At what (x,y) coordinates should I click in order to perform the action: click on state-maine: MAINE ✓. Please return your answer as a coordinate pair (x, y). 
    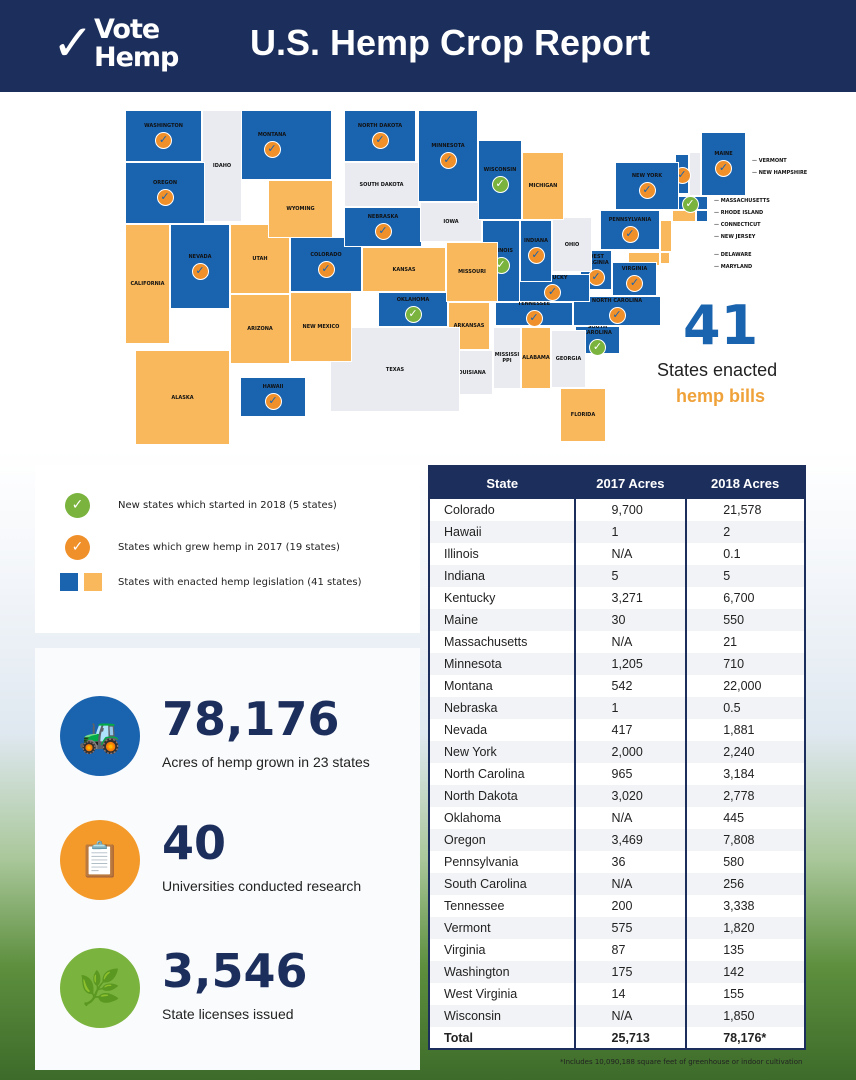
    Looking at the image, I should click on (723, 164).